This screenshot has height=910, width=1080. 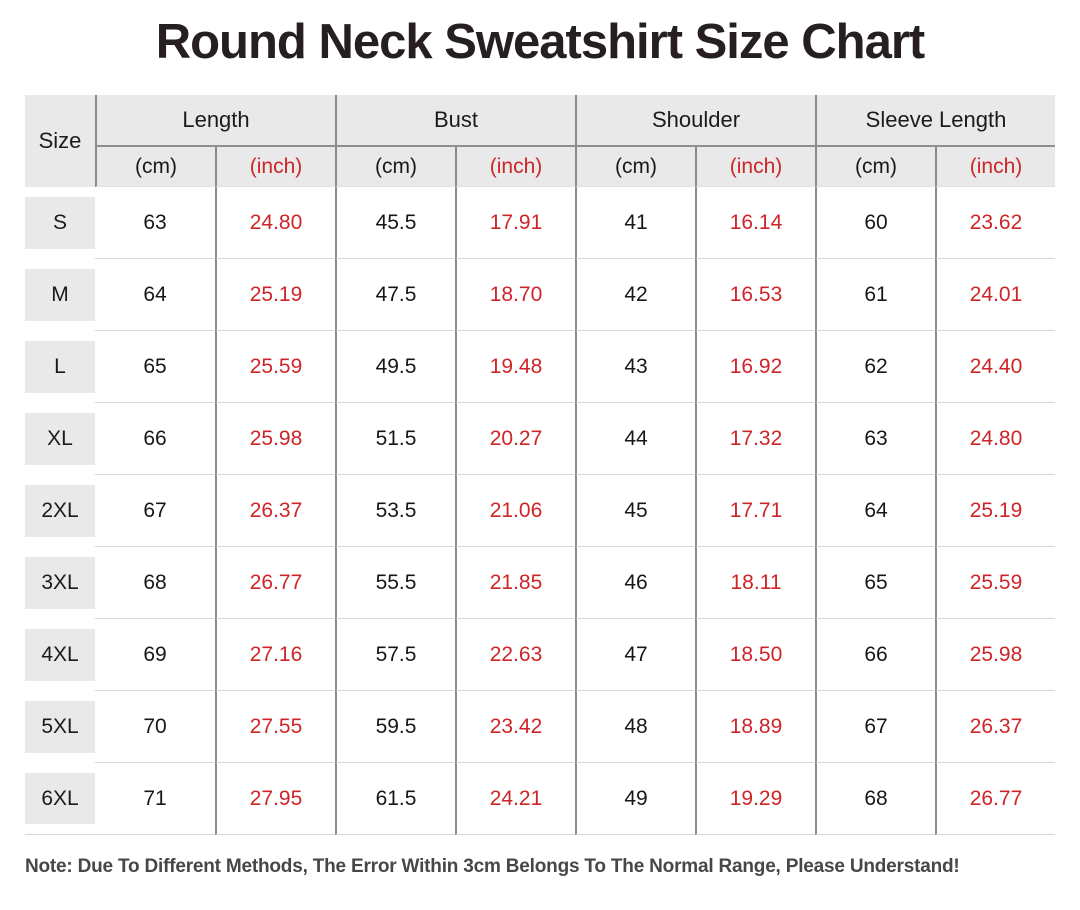 I want to click on size-row-label: M, so click(x=60, y=295).